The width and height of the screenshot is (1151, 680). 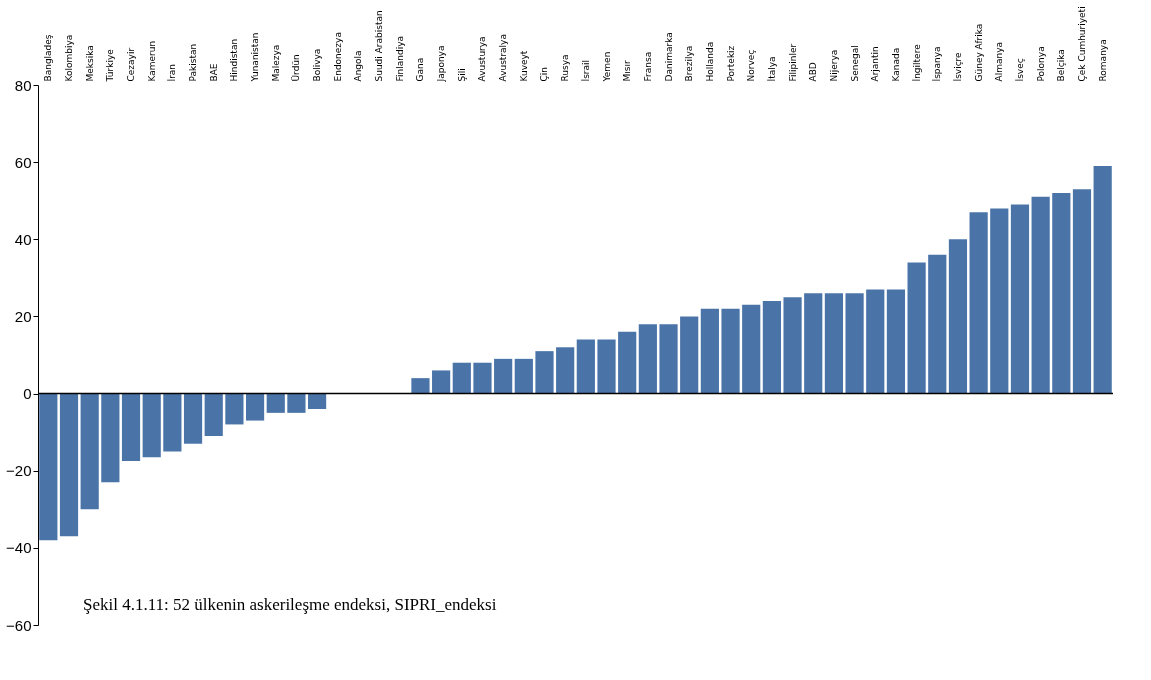 I want to click on x-tick-label: Çek Cumhuriyeti, so click(x=1081, y=44).